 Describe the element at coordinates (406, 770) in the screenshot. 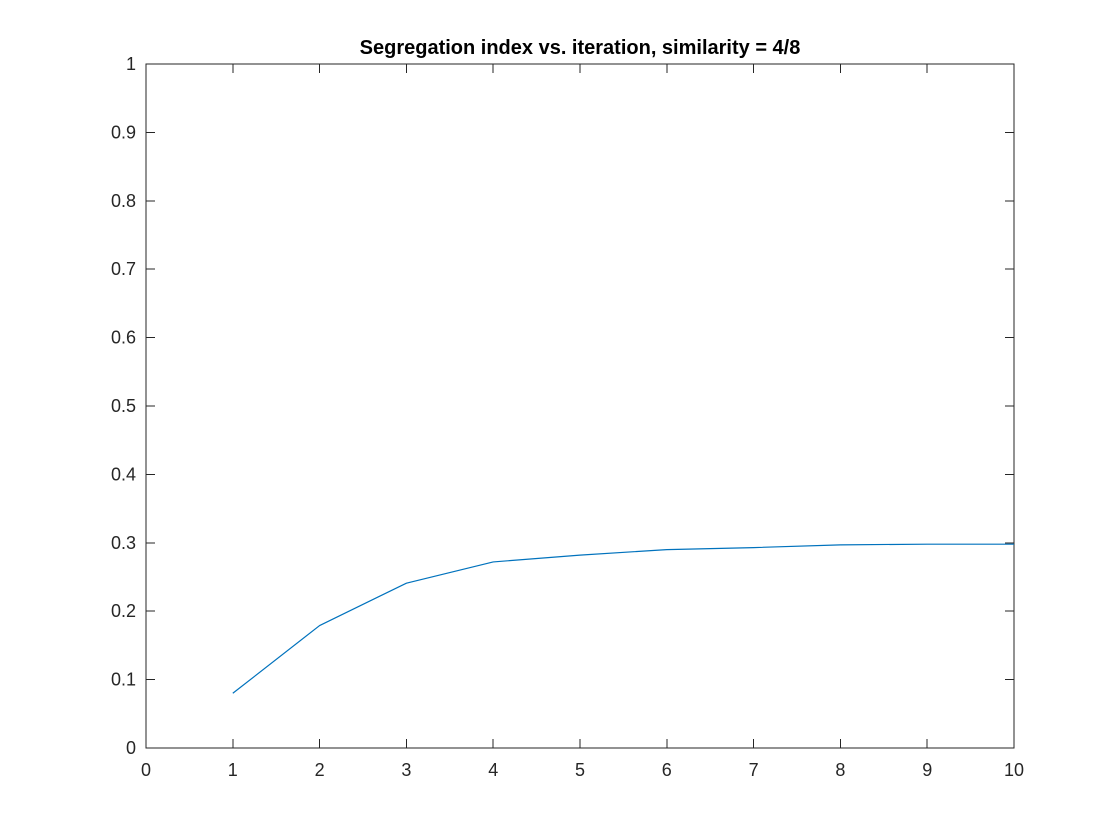

I see `x-tick-label: 3` at that location.